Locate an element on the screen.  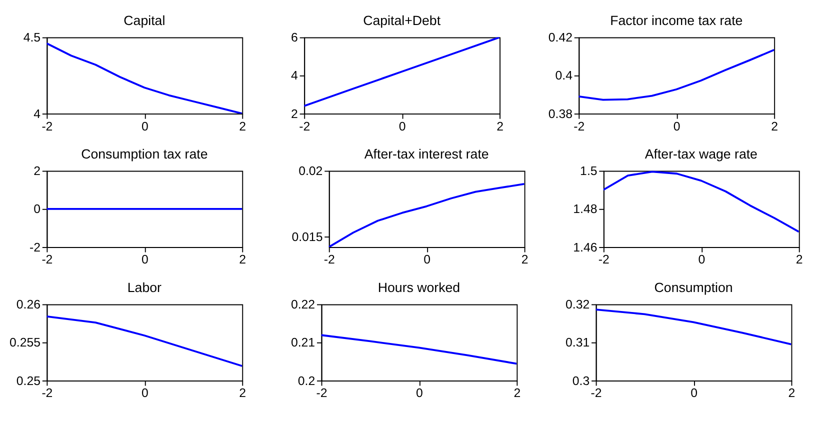
y-tick-label: 4.5 is located at coordinates (32, 37).